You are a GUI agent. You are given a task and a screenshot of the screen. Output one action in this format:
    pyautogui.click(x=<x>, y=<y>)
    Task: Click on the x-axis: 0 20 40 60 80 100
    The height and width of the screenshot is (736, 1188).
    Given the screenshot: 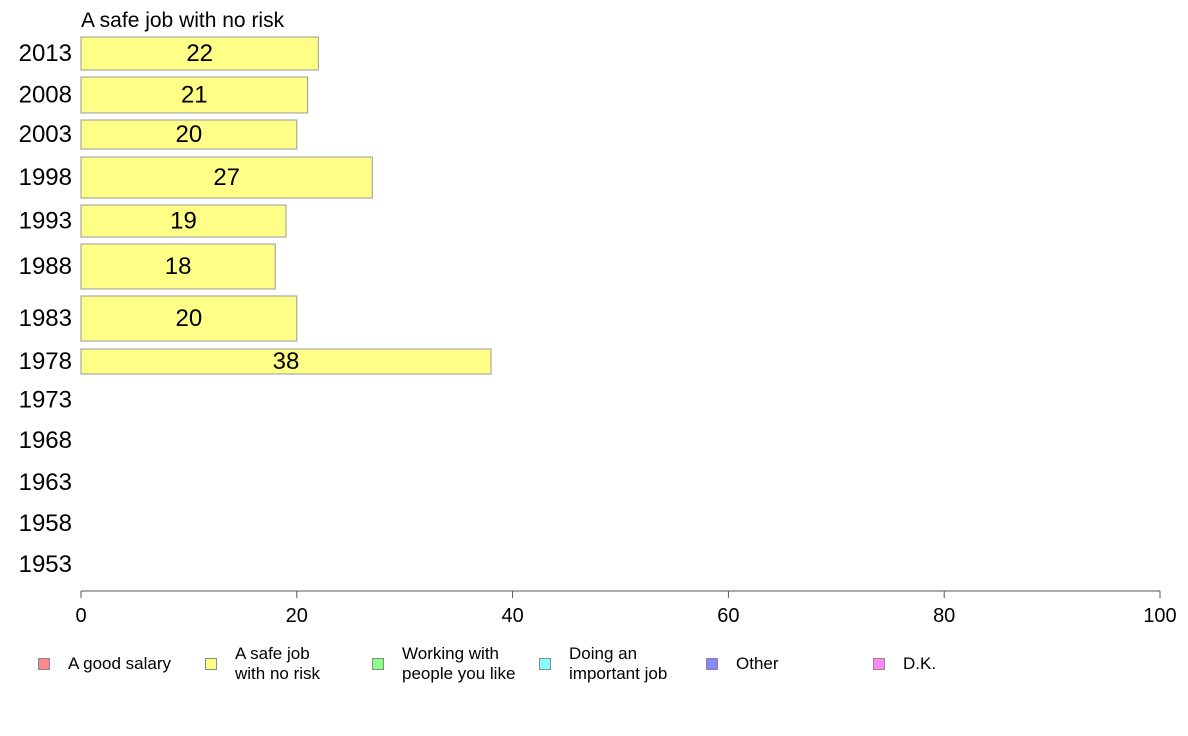 What is the action you would take?
    pyautogui.click(x=626, y=608)
    